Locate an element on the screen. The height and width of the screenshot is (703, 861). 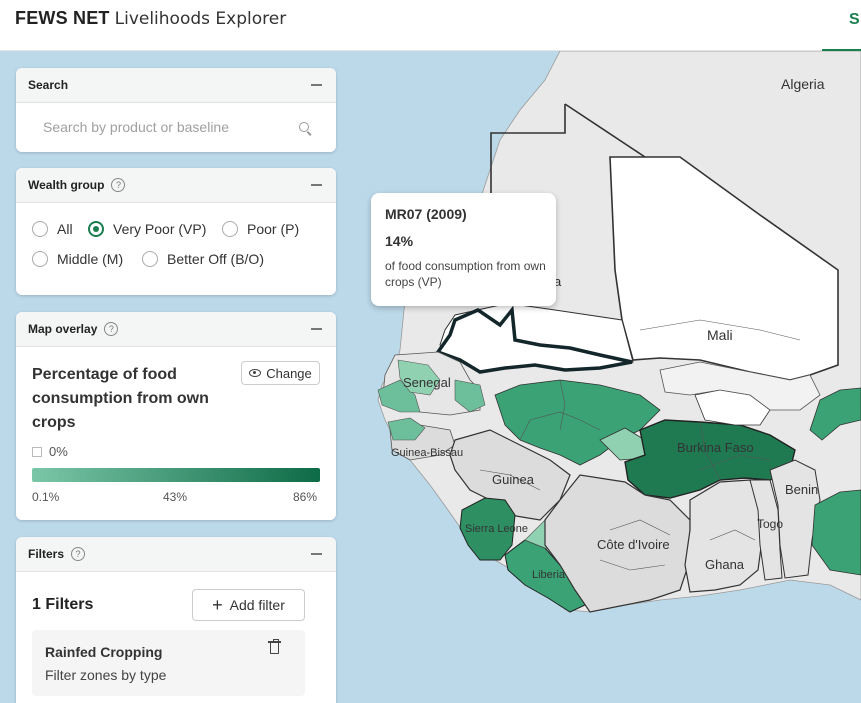
label-mali: Mali is located at coordinates (720, 335).